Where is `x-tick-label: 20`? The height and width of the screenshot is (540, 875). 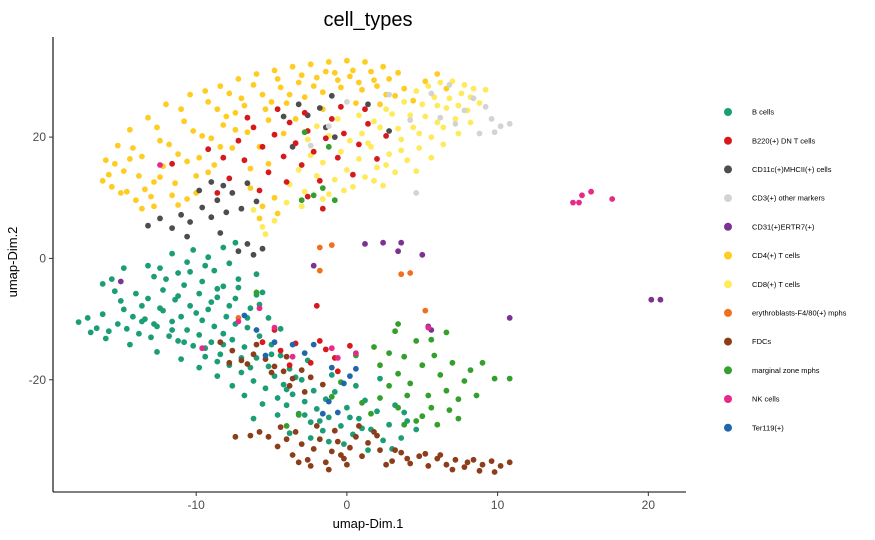
x-tick-label: 20 is located at coordinates (649, 505).